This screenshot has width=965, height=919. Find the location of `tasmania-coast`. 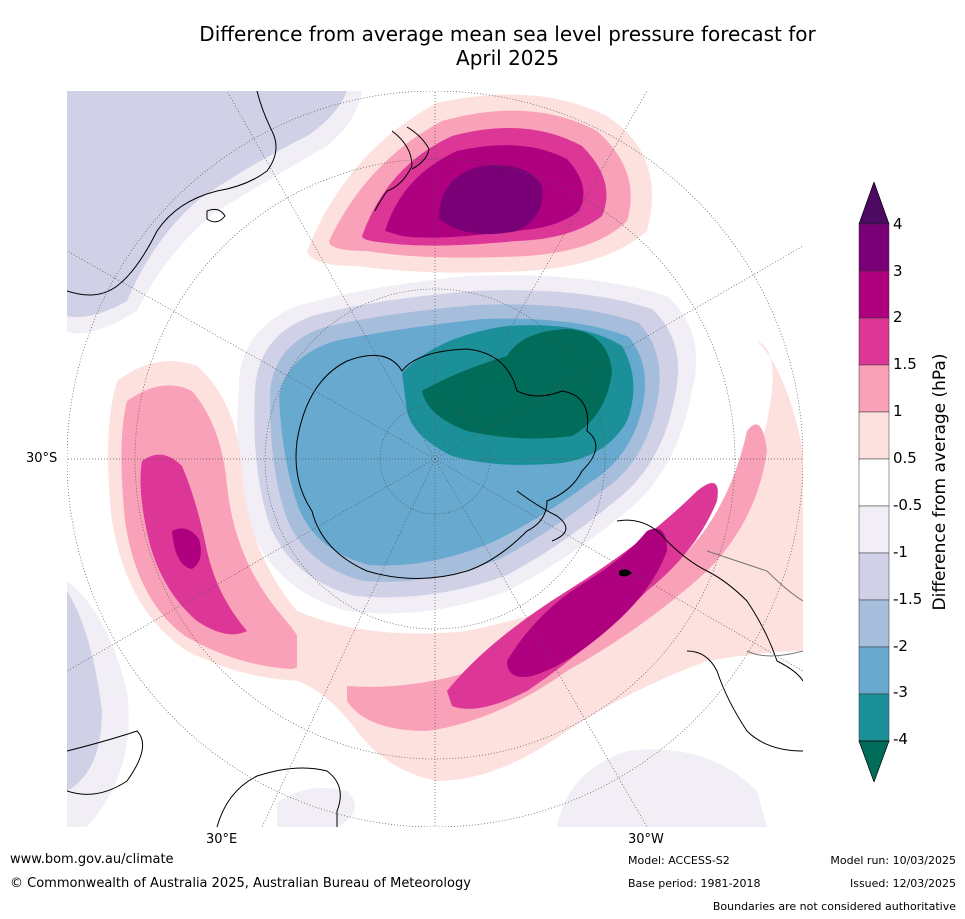

tasmania-coast is located at coordinates (216, 215).